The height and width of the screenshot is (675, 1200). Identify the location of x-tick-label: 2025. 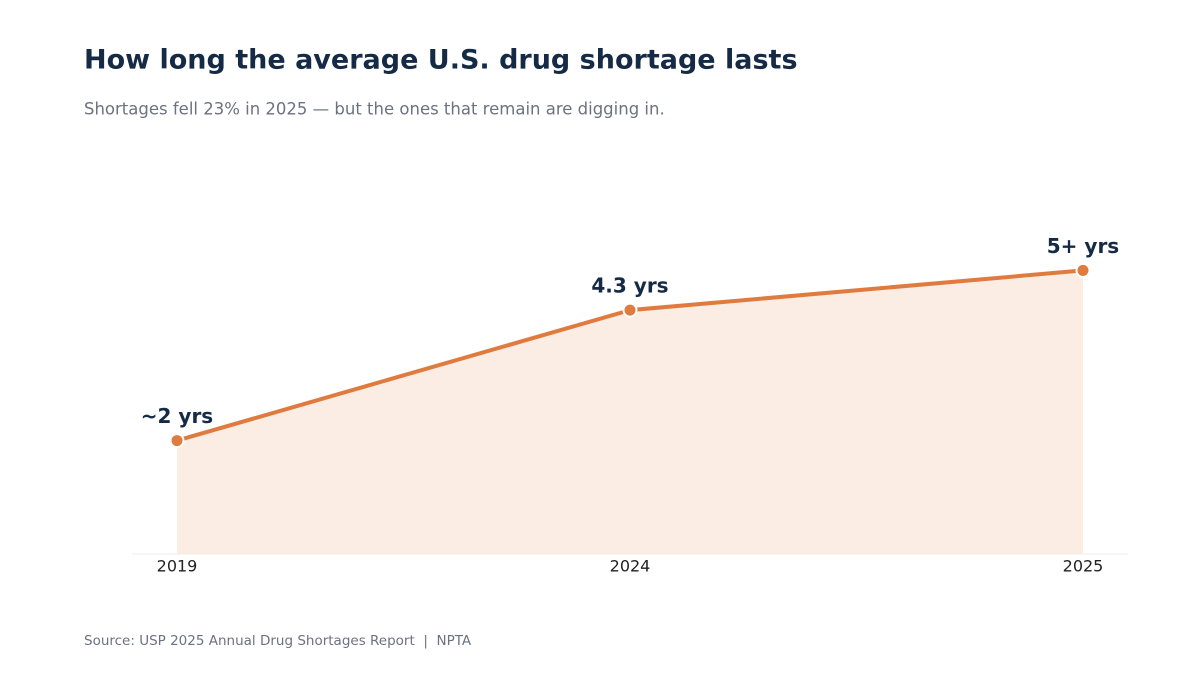
(1083, 566).